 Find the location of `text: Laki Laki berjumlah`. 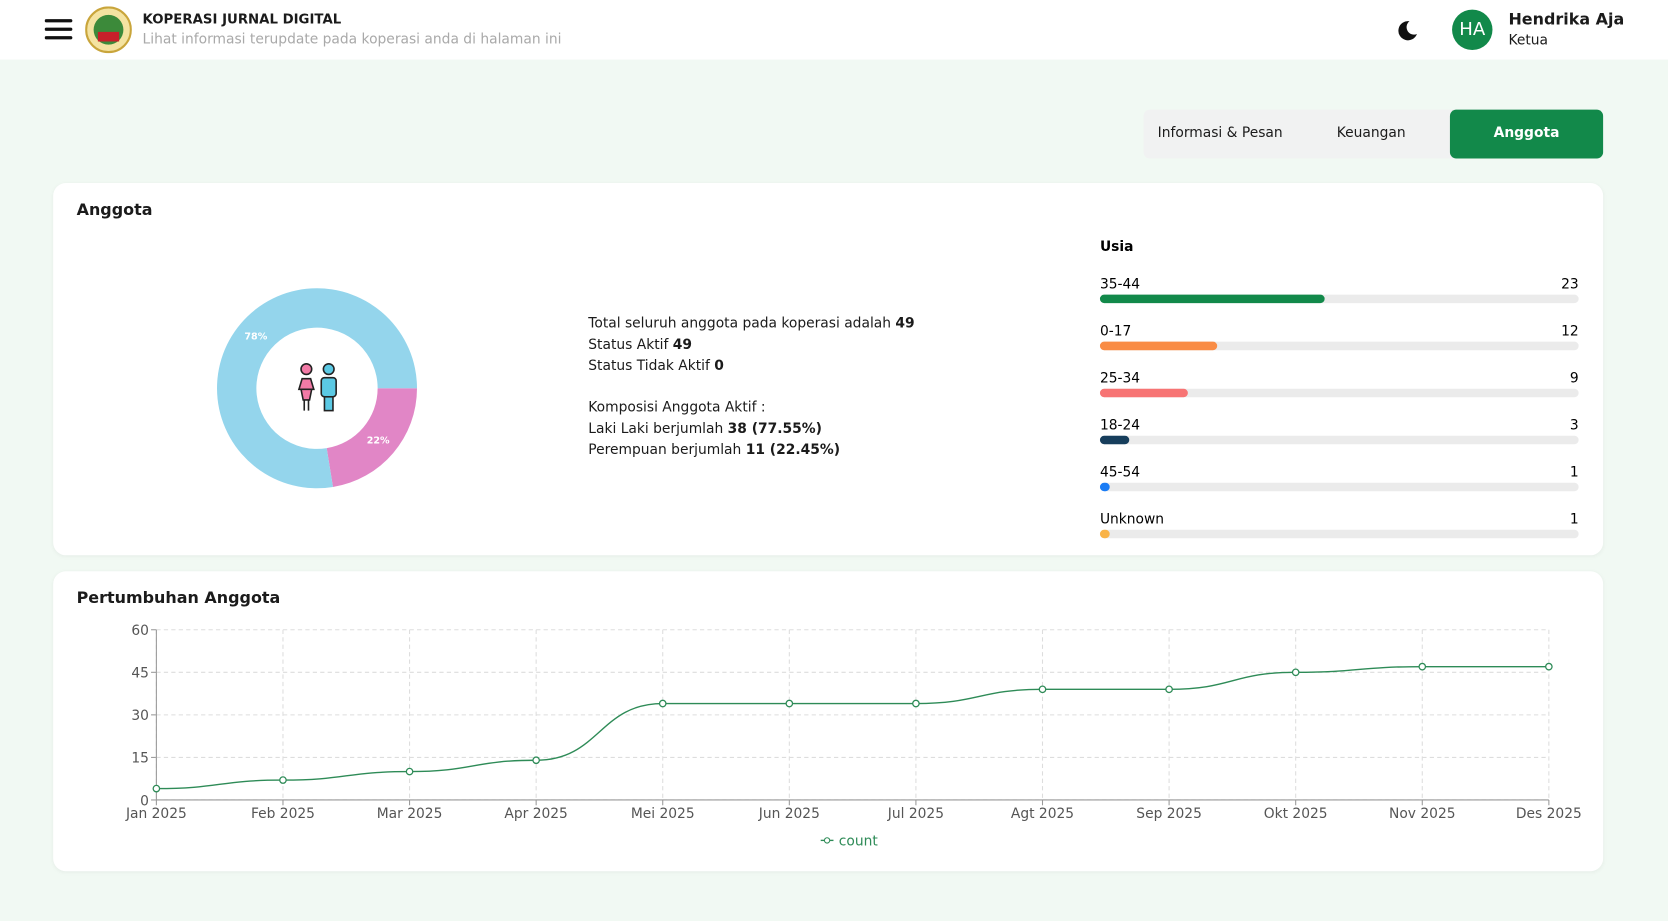

text: Laki Laki berjumlah is located at coordinates (656, 429).